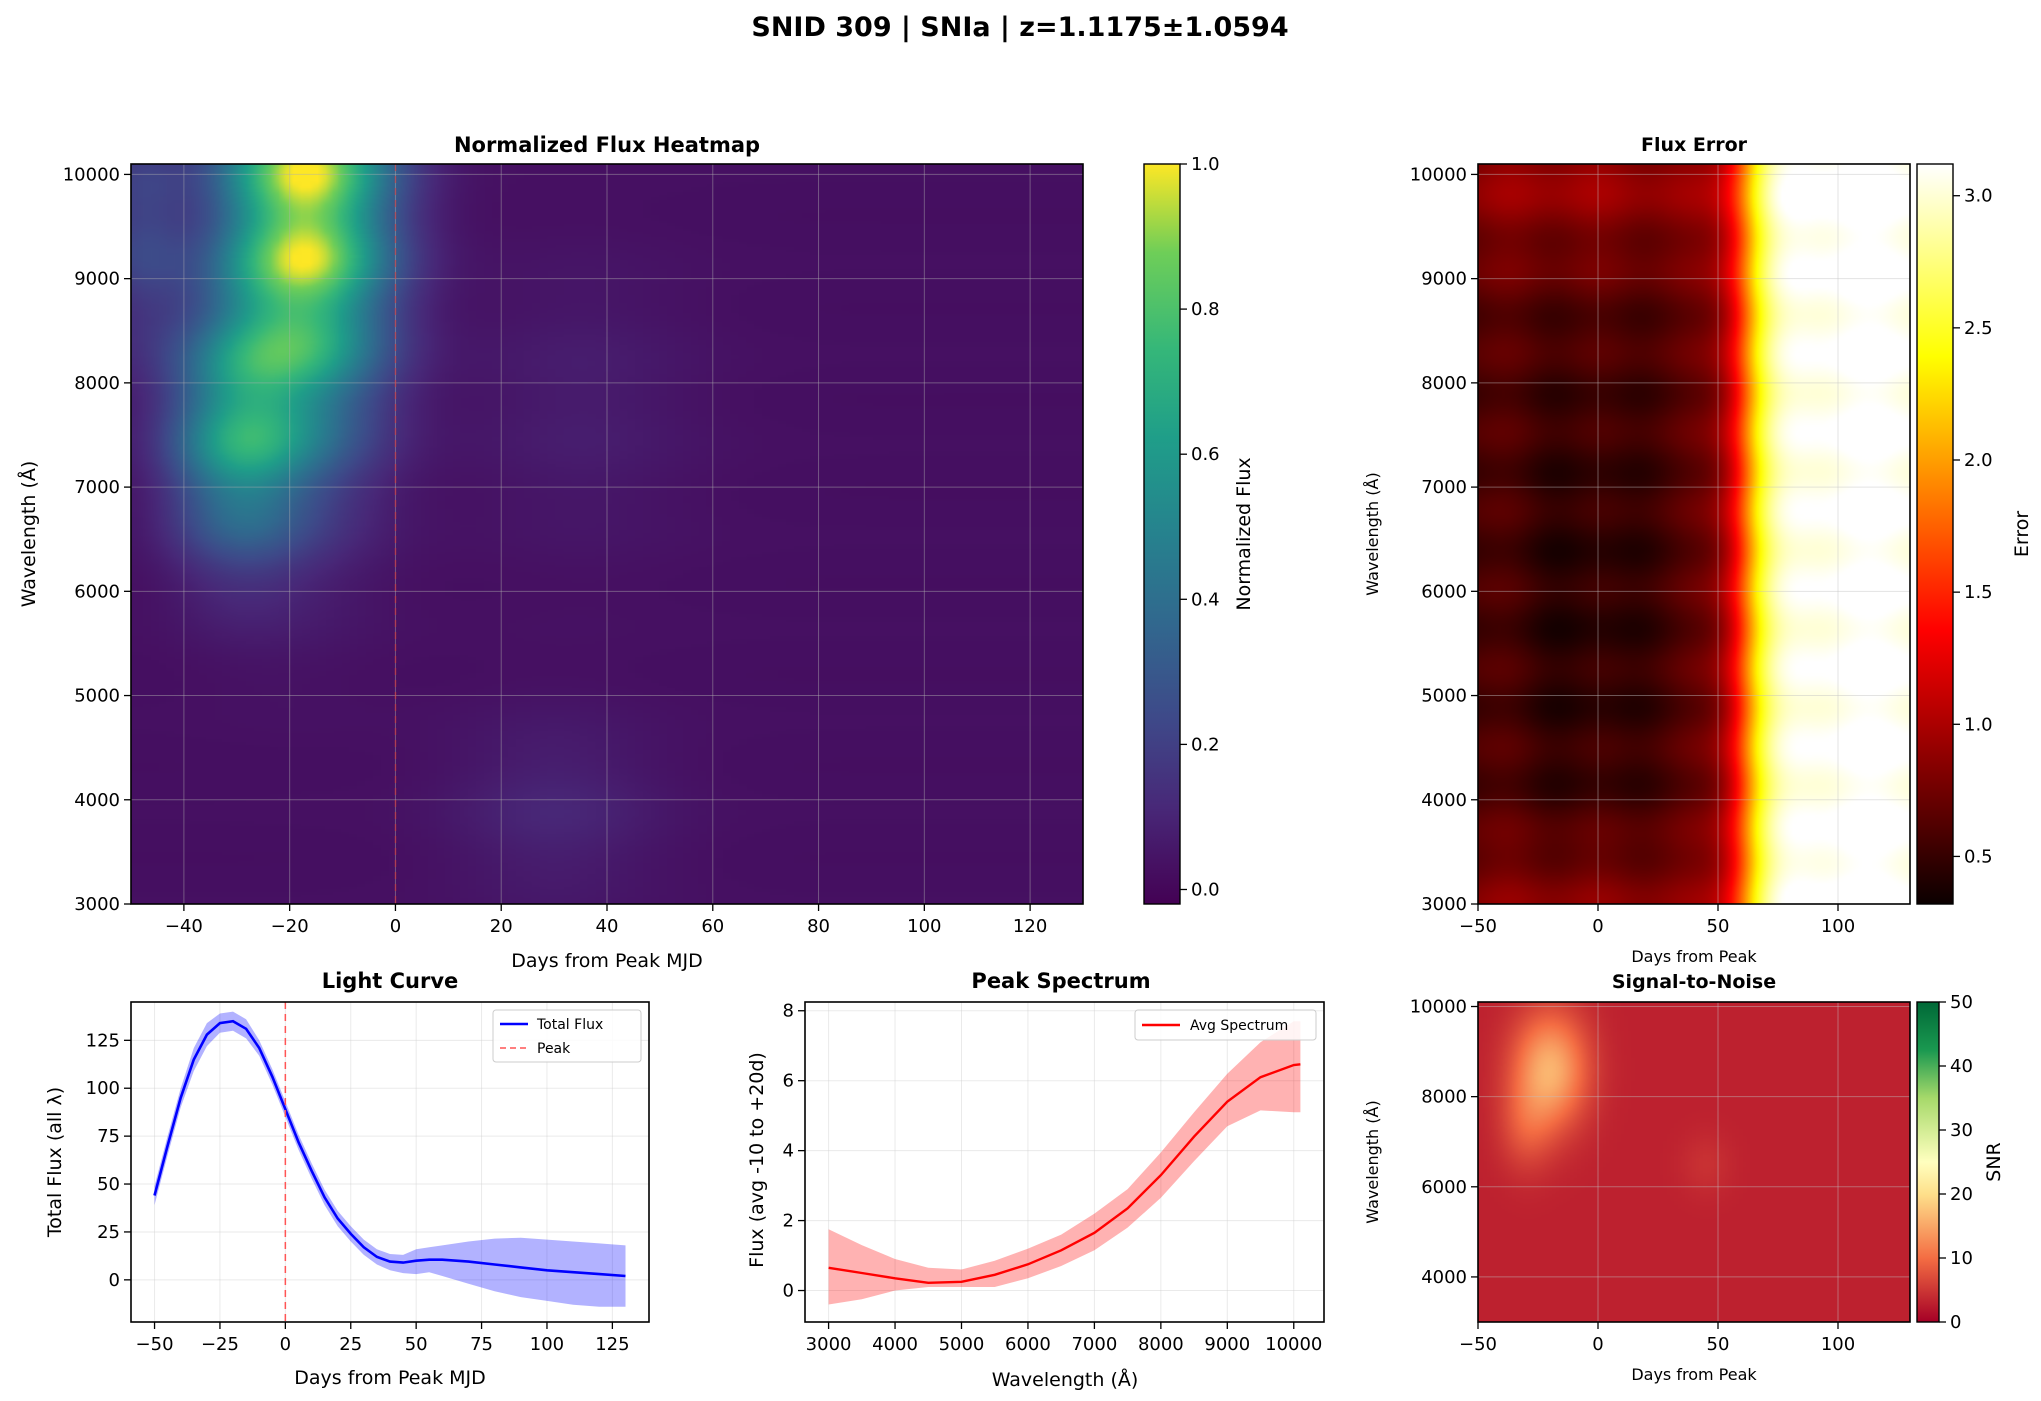  What do you see at coordinates (1065, 1379) in the screenshot?
I see `spectrum-xlabel: Wavelength (Å)` at bounding box center [1065, 1379].